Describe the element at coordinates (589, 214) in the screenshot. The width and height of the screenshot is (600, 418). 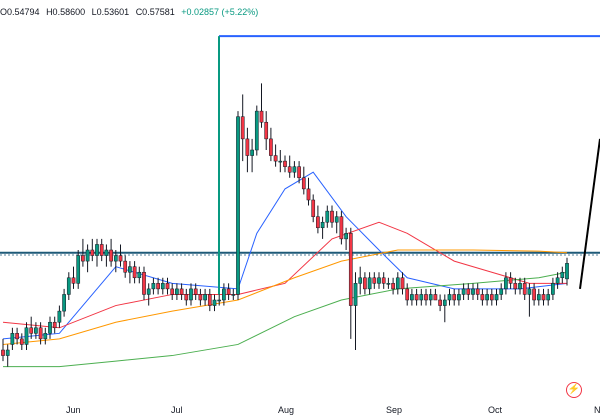
I see `trendline` at that location.